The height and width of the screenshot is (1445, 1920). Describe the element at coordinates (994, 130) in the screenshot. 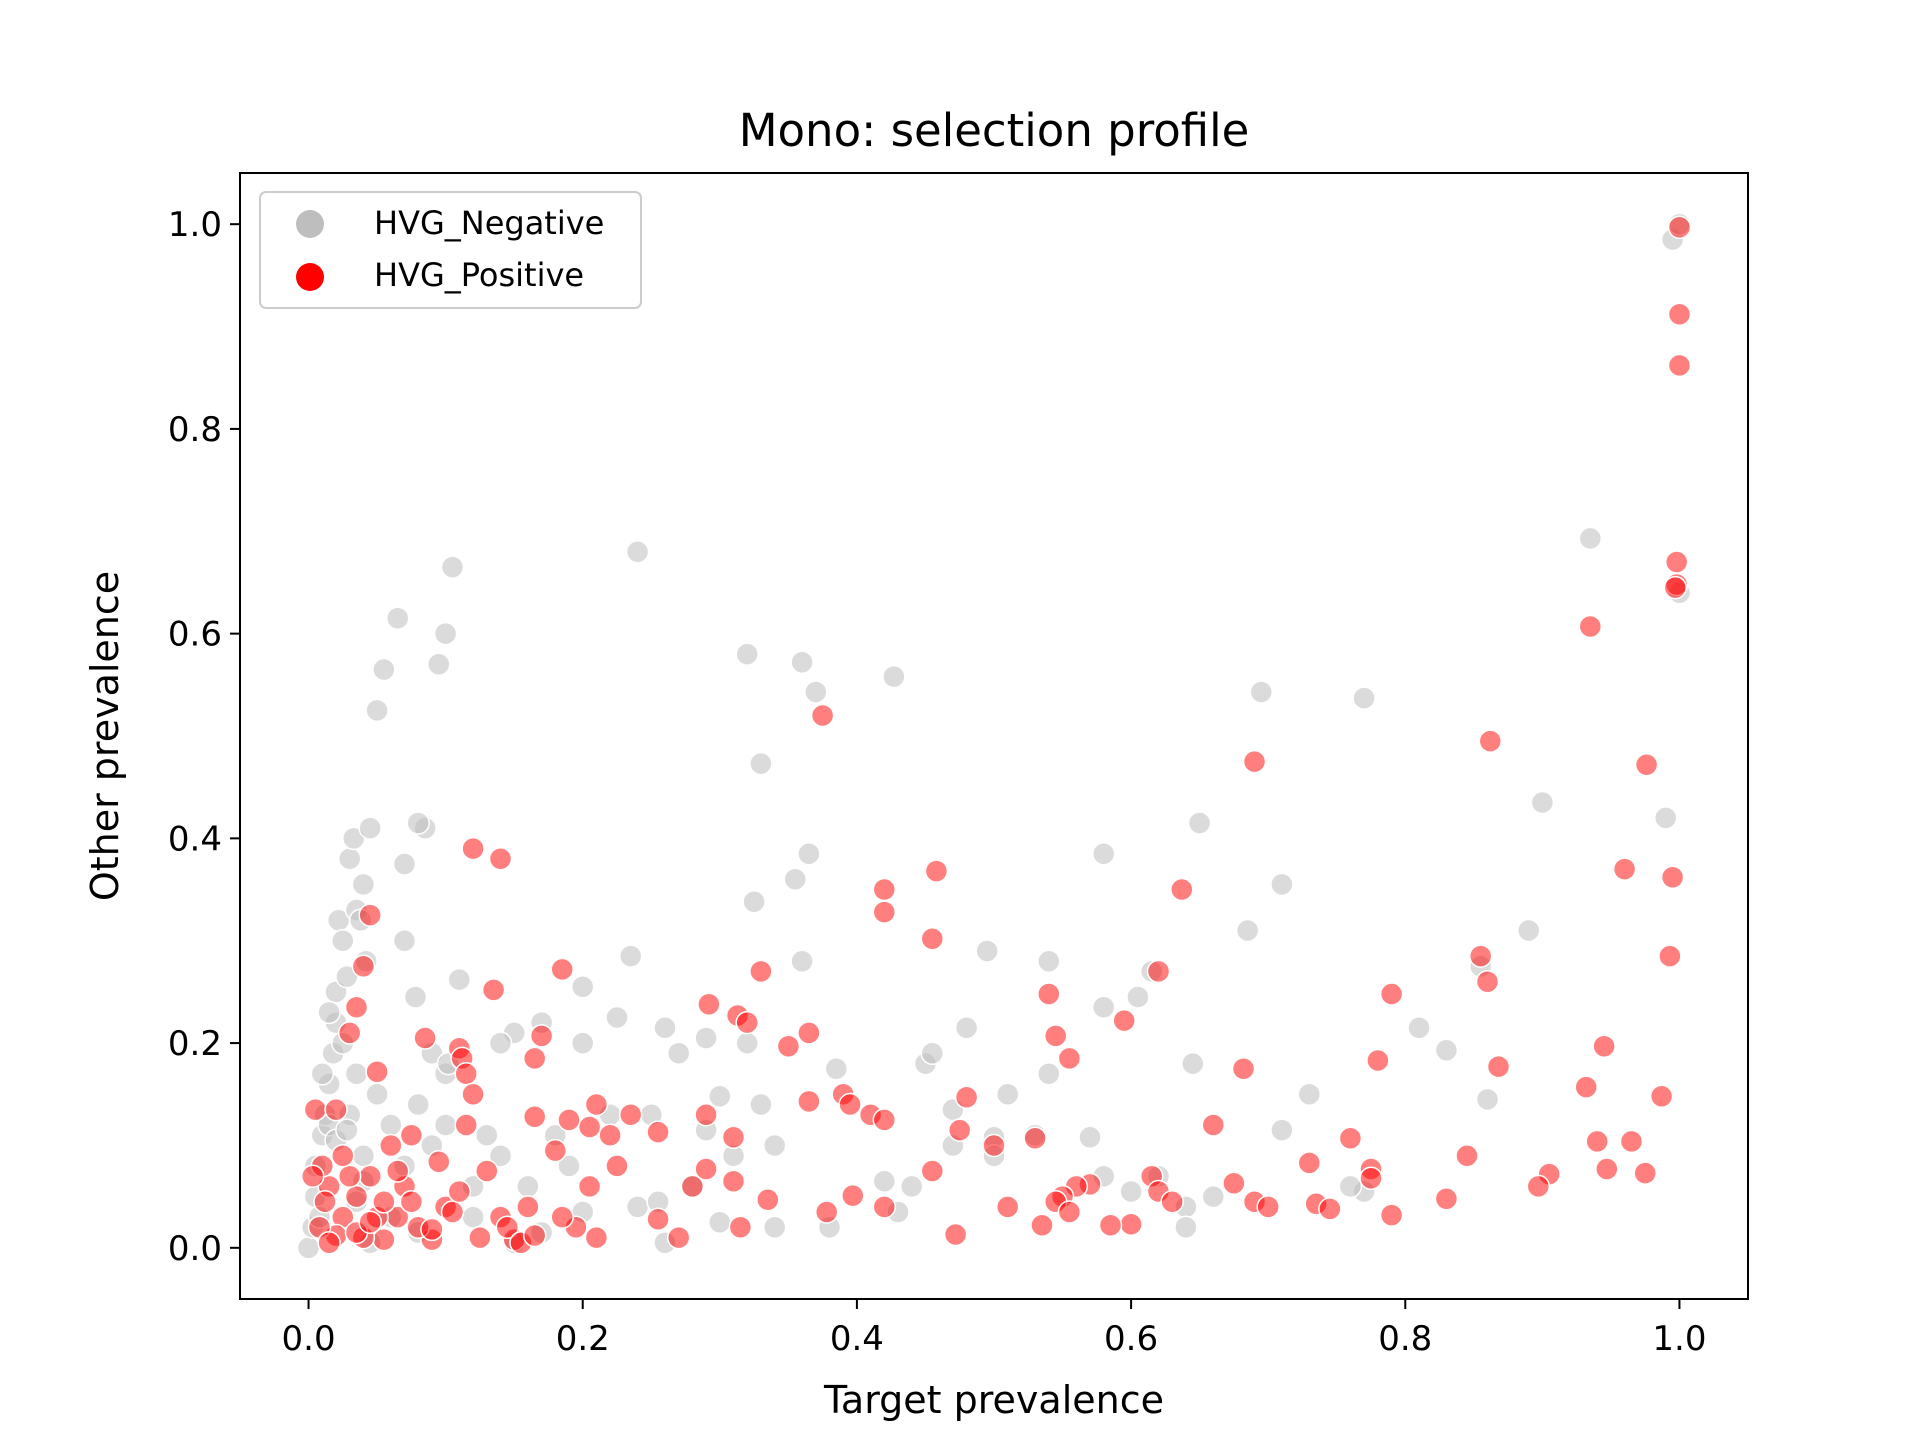

I see `chart-title: Mono: selection profile` at that location.